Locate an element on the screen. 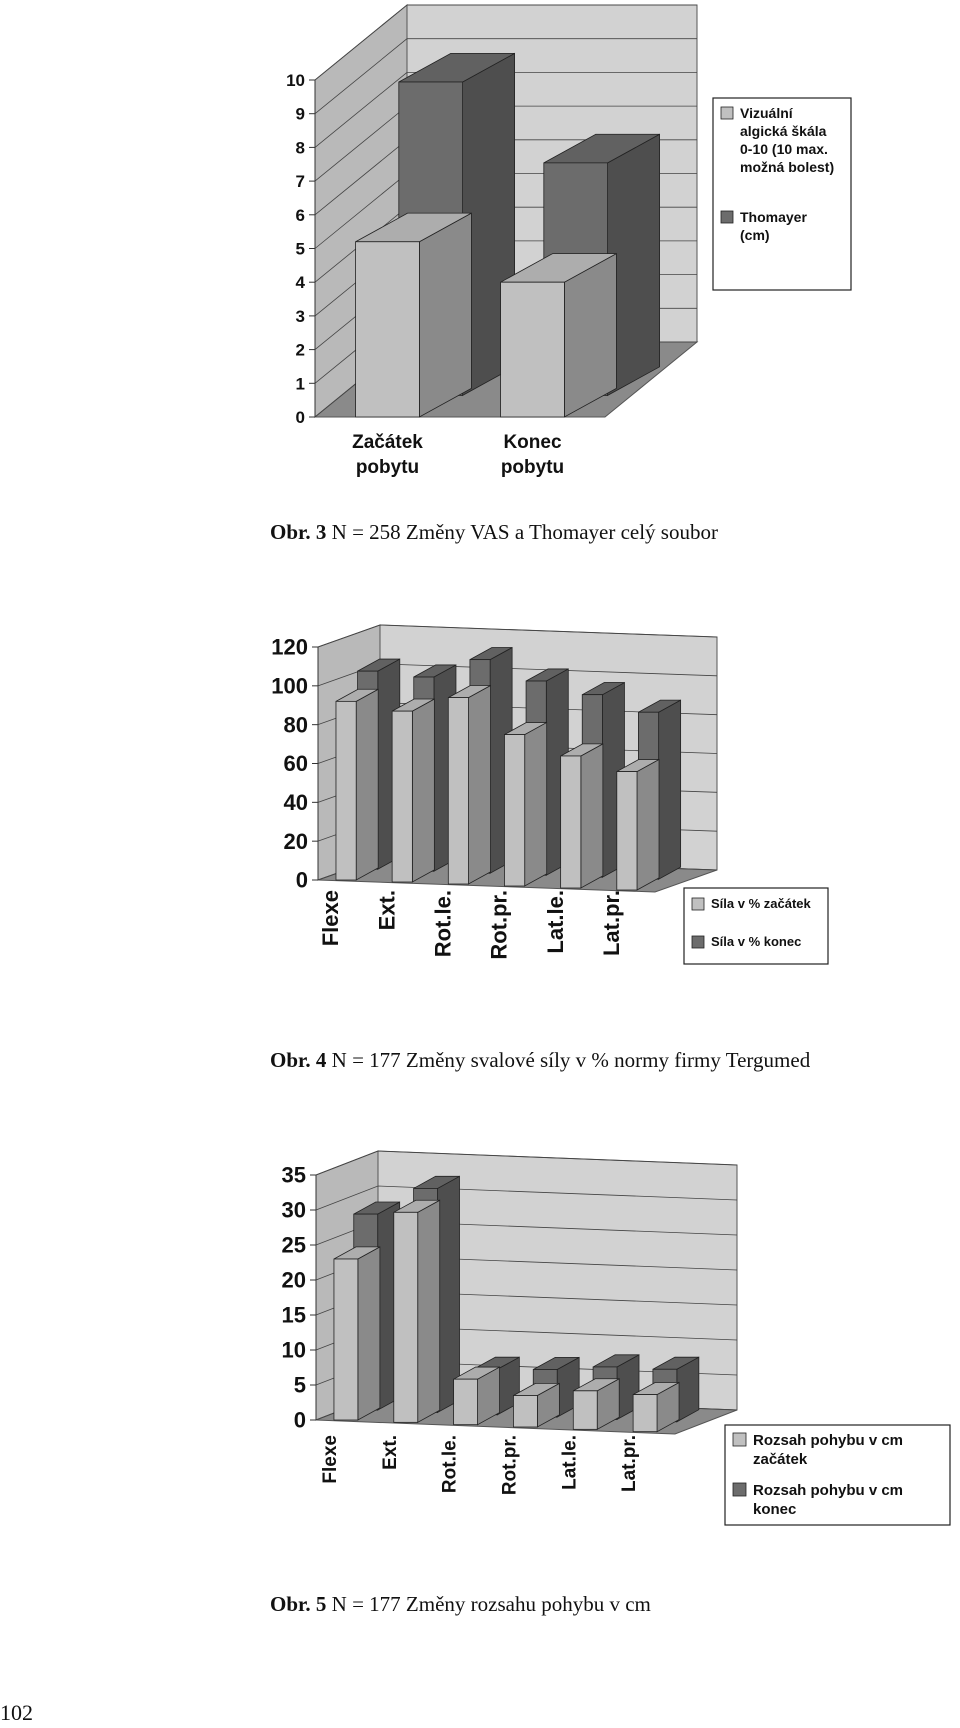 This screenshot has width=960, height=1728. bar-Rot.le.-Síla v % začátek is located at coordinates (458, 791).